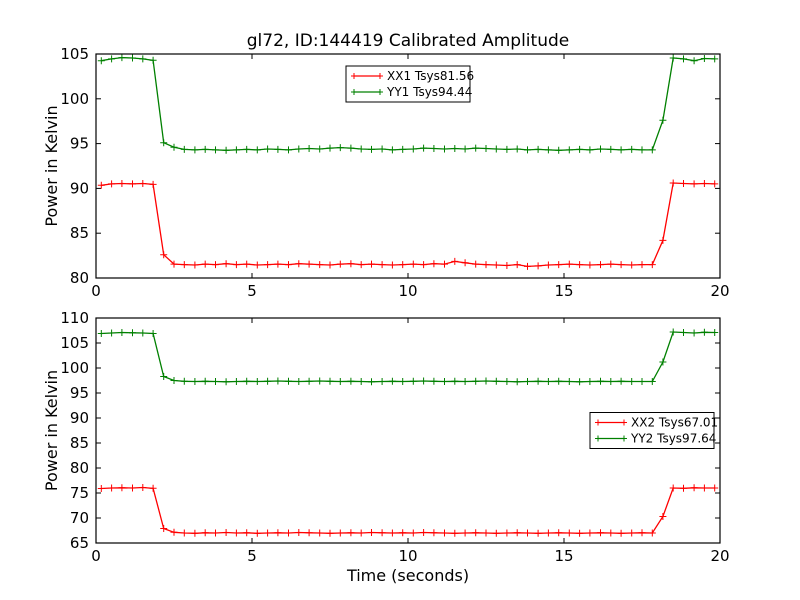  I want to click on series-markers-xx1, so click(408, 224).